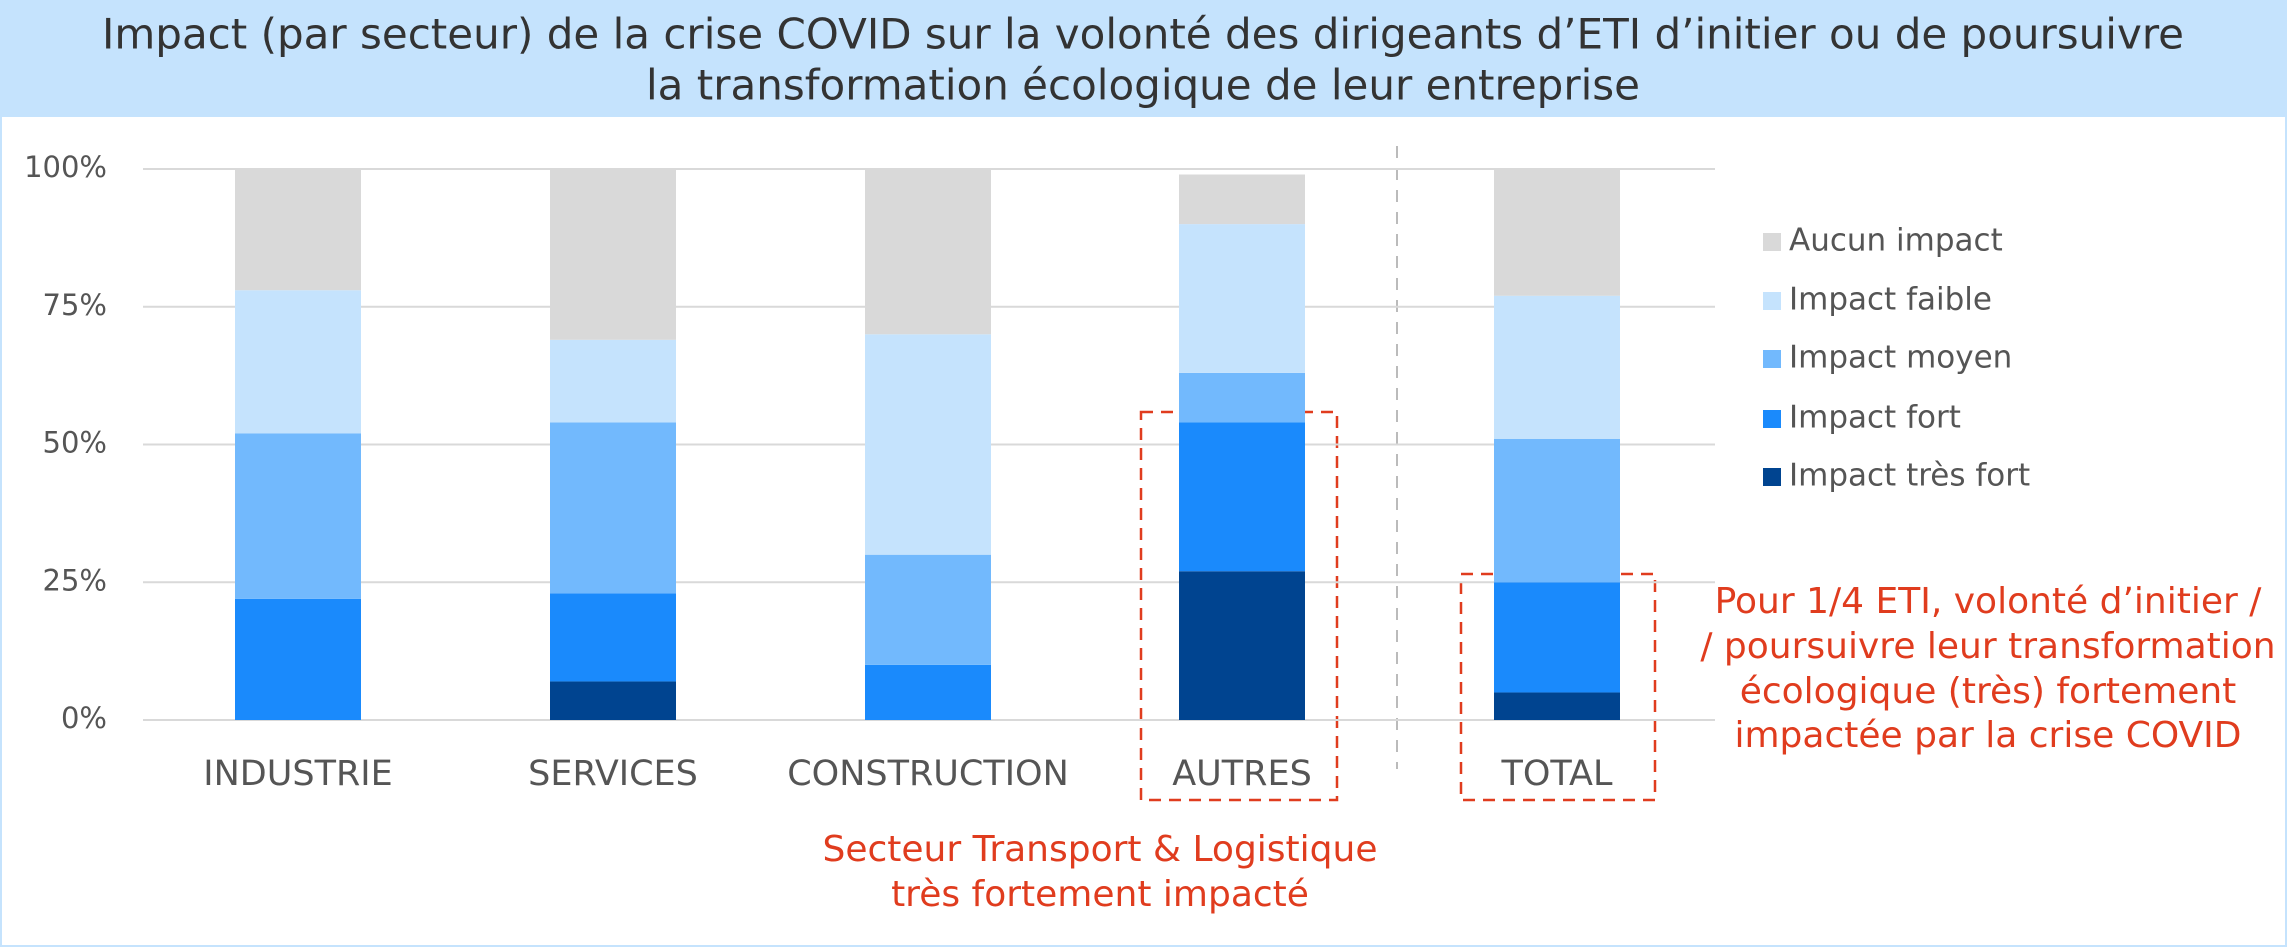 This screenshot has width=2287, height=947. I want to click on x-tick-label: INDUSTRIE, so click(297, 774).